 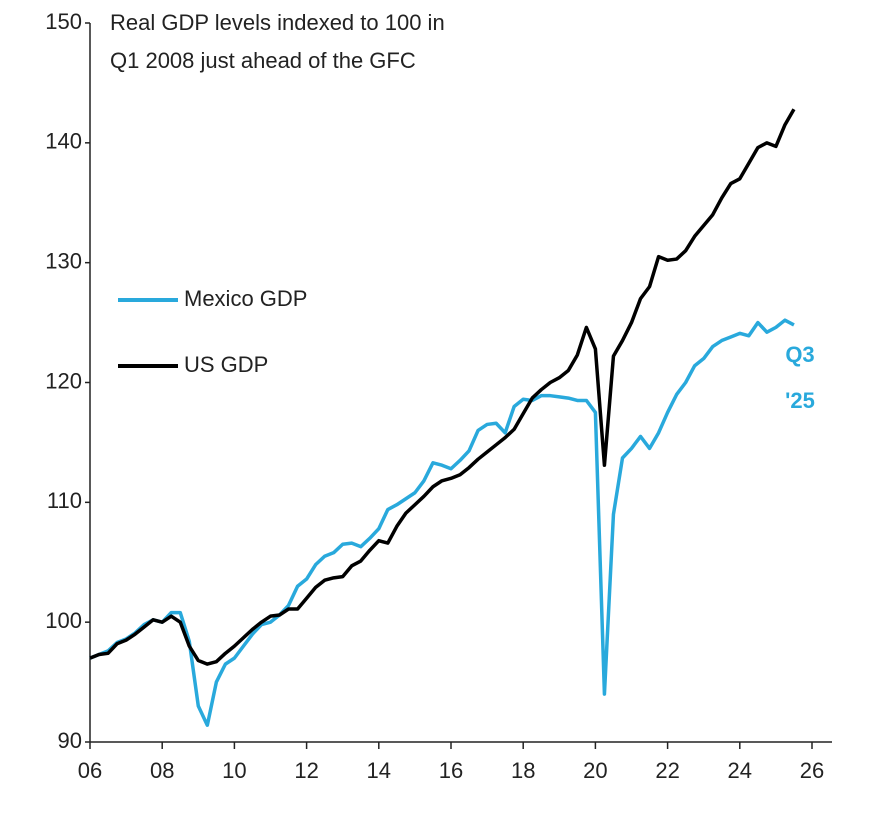 I want to click on y-tick-label: 150, so click(x=63, y=21).